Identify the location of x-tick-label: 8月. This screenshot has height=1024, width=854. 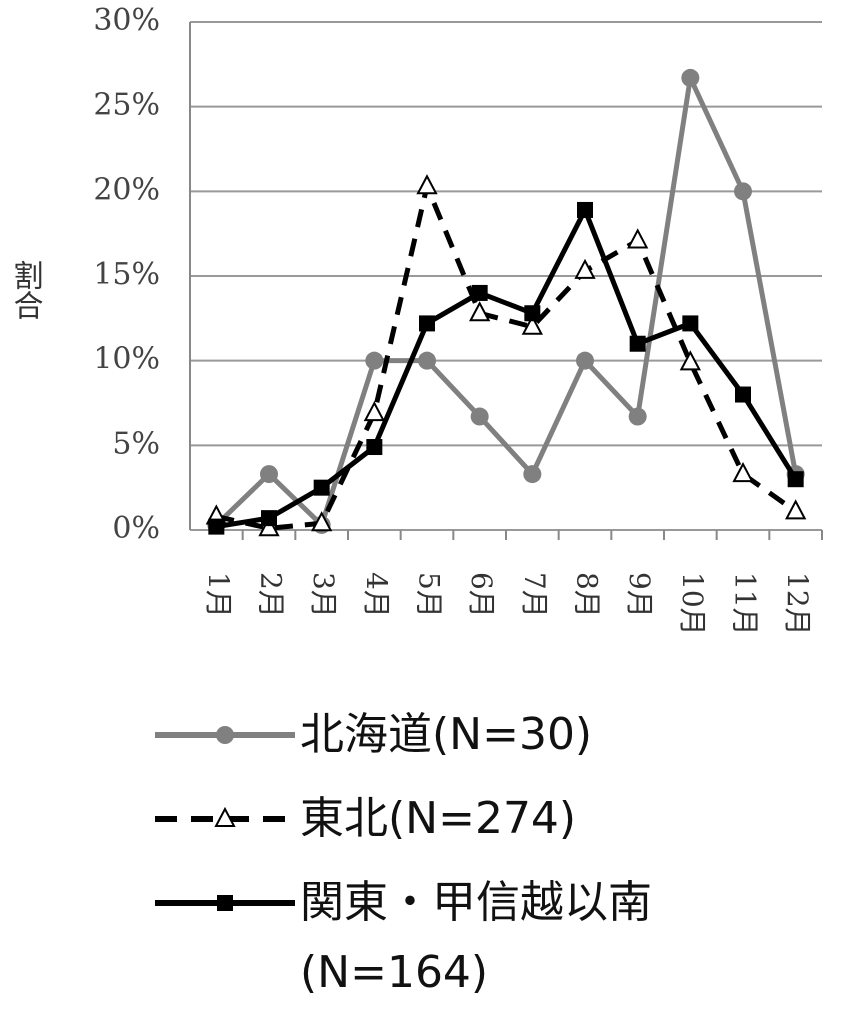
(587, 595).